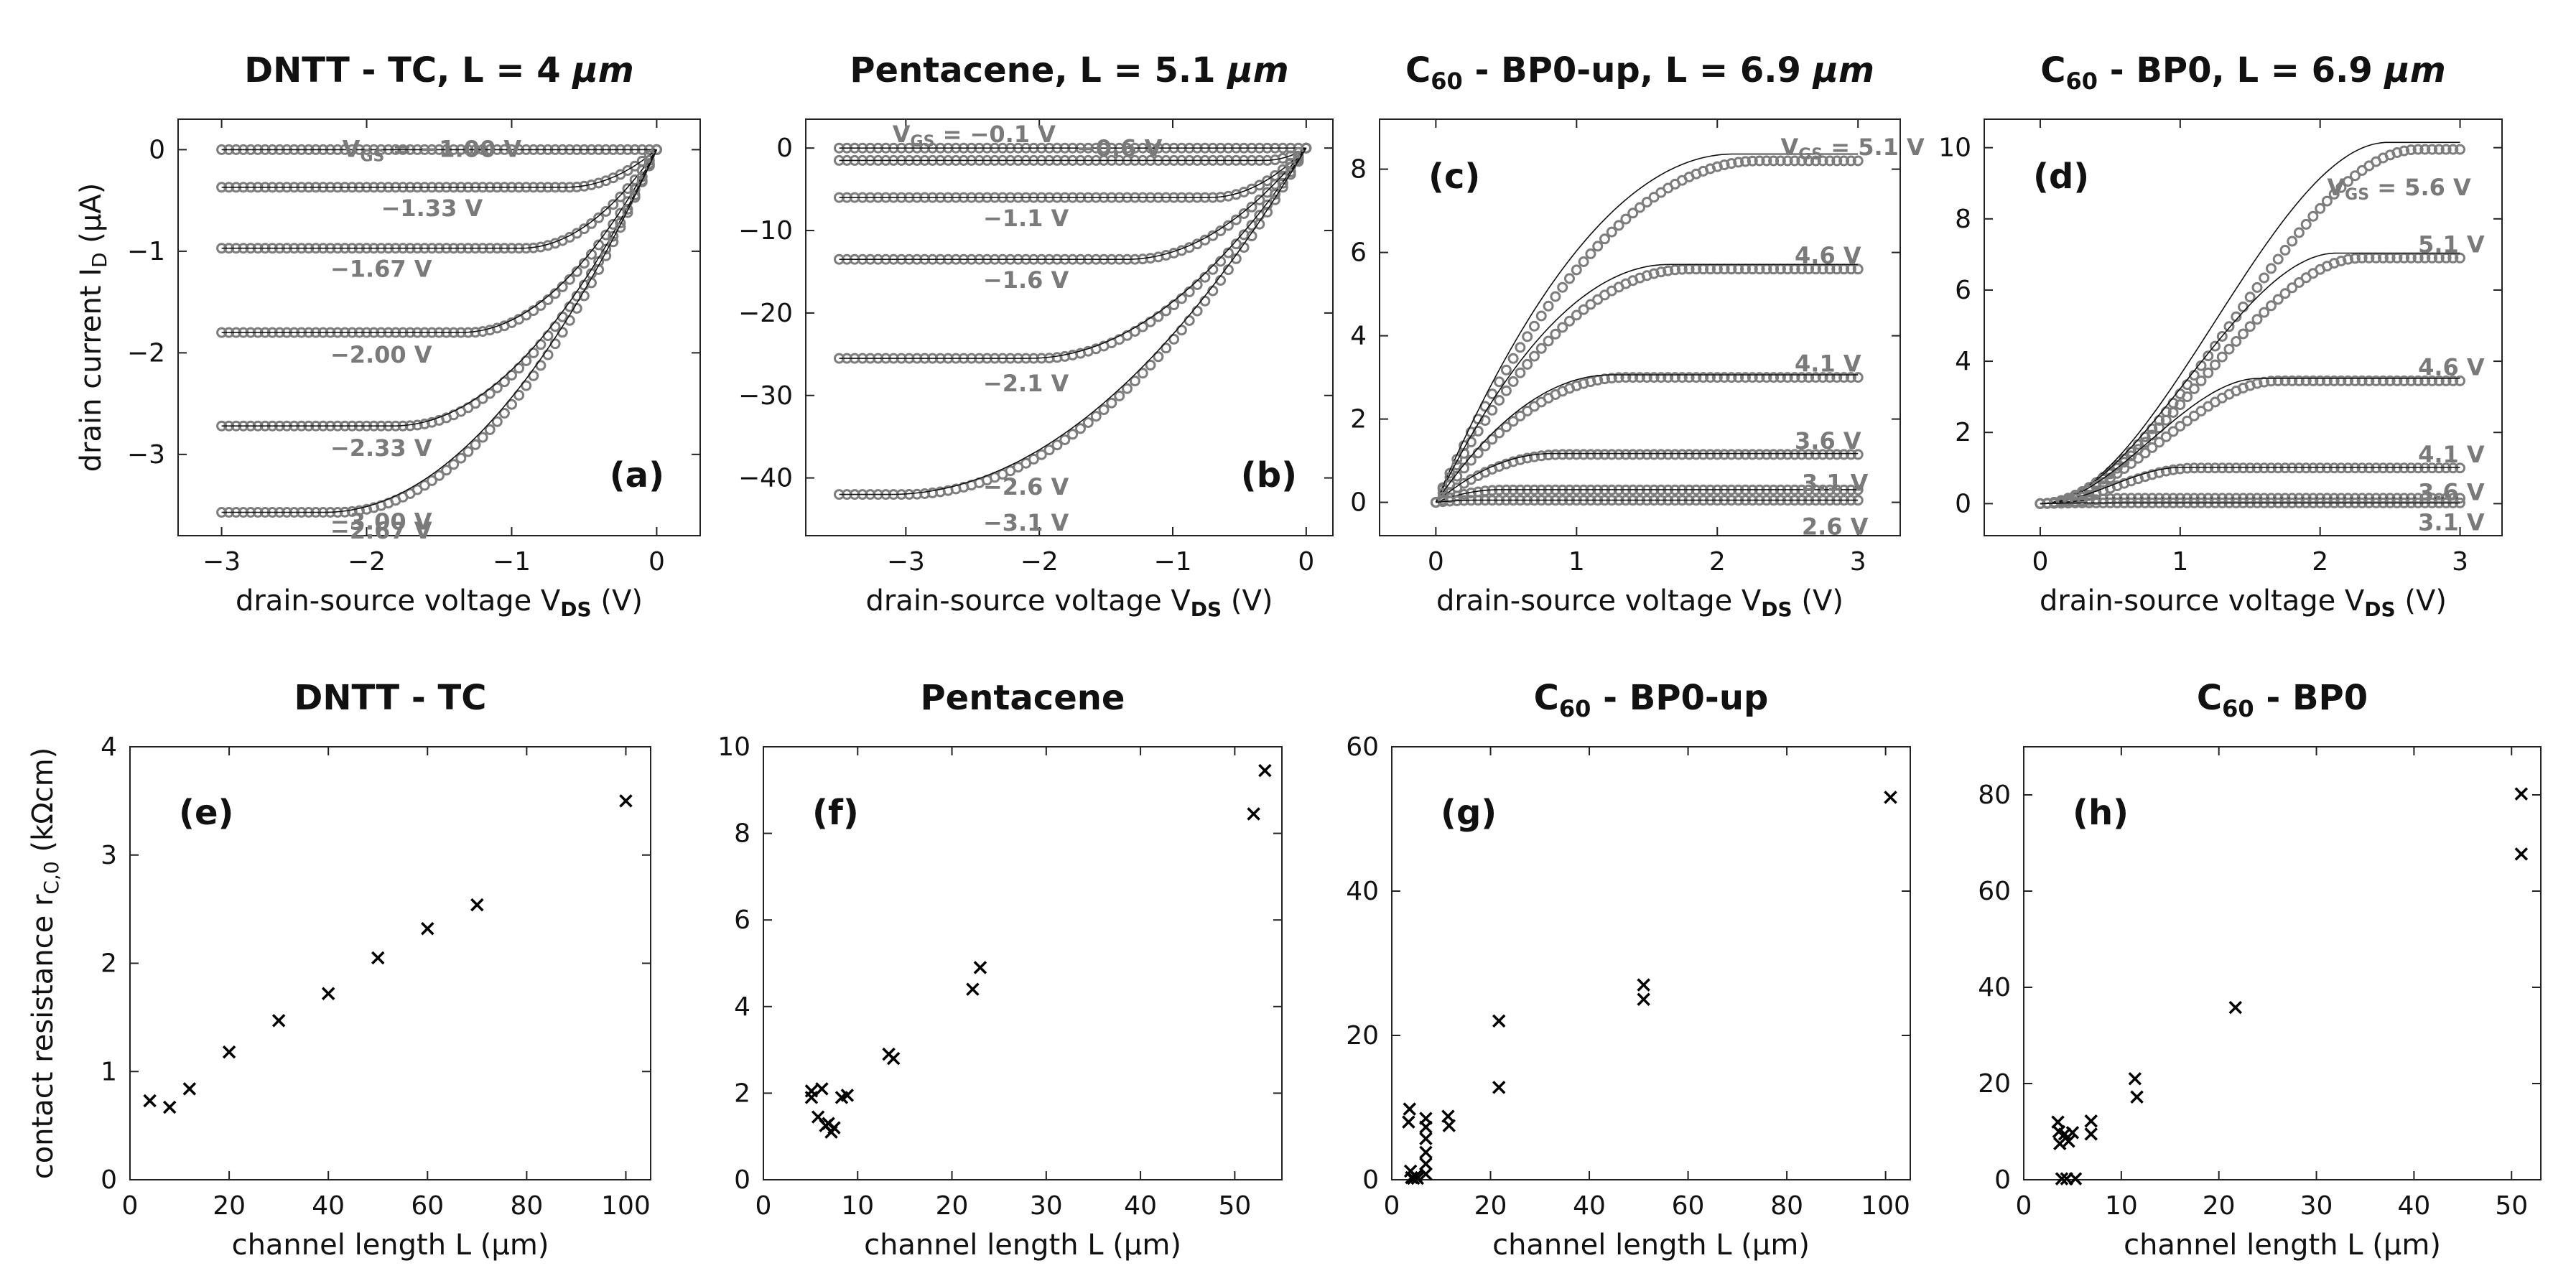 The width and height of the screenshot is (2576, 1281). Describe the element at coordinates (626, 1206) in the screenshot. I see `x-tick-label: 100` at that location.